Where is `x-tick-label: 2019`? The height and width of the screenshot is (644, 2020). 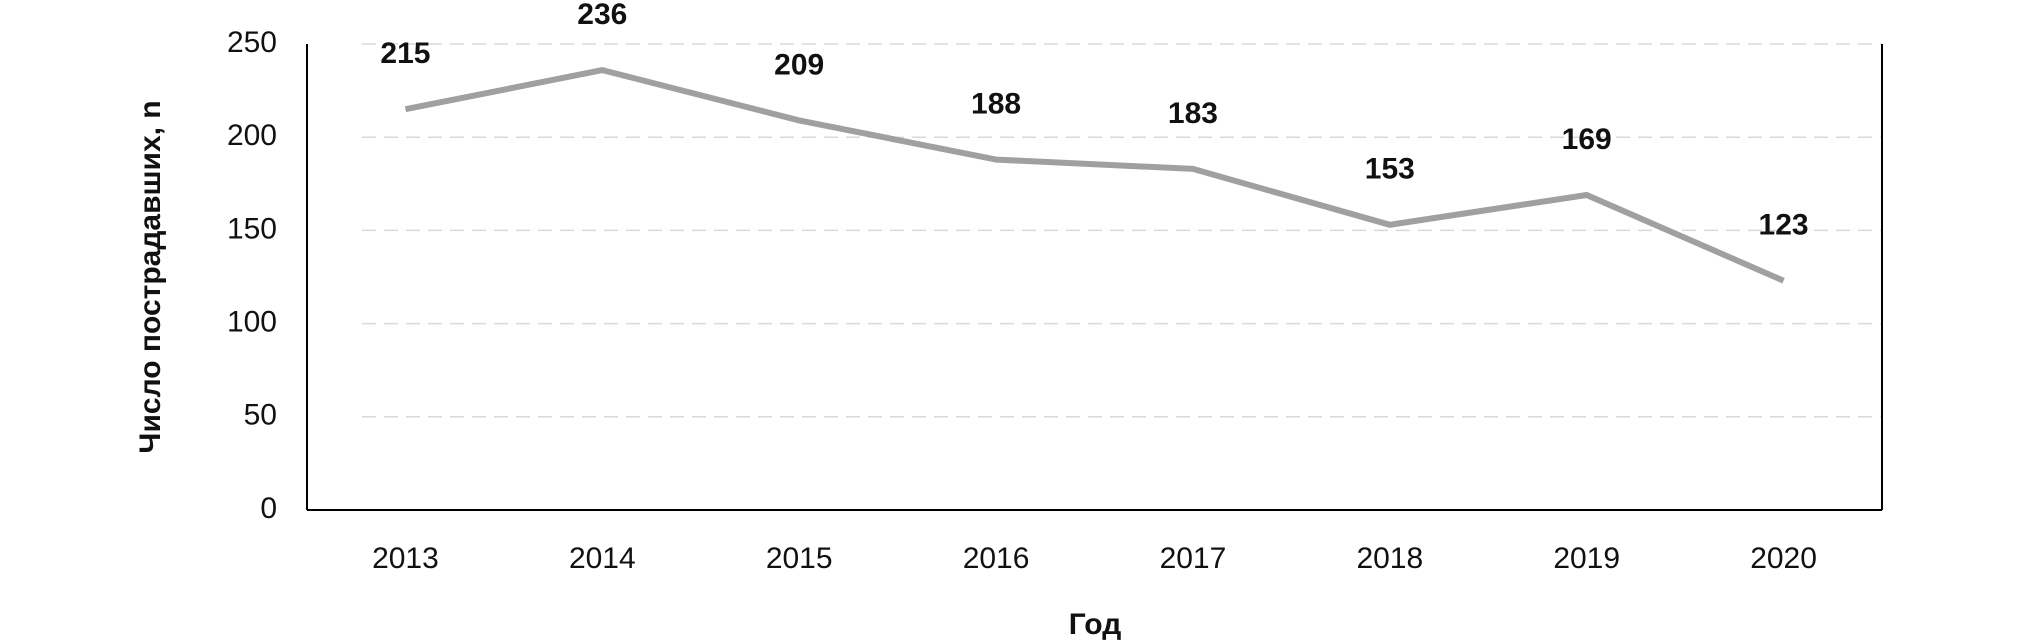
x-tick-label: 2019 is located at coordinates (1586, 558).